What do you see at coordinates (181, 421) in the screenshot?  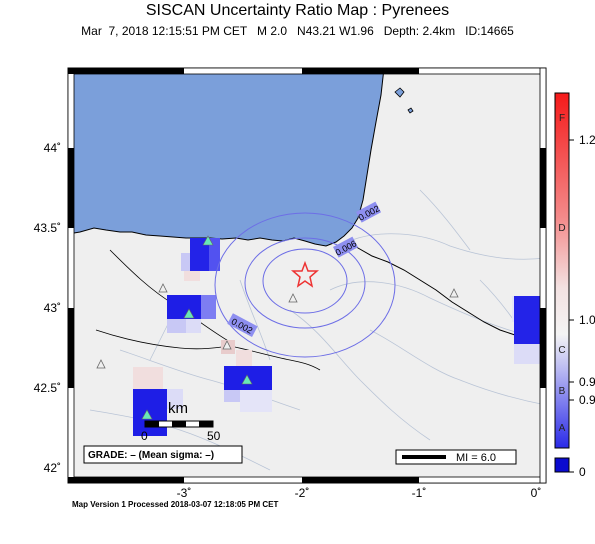 I see `scale-bar: km 0 50` at bounding box center [181, 421].